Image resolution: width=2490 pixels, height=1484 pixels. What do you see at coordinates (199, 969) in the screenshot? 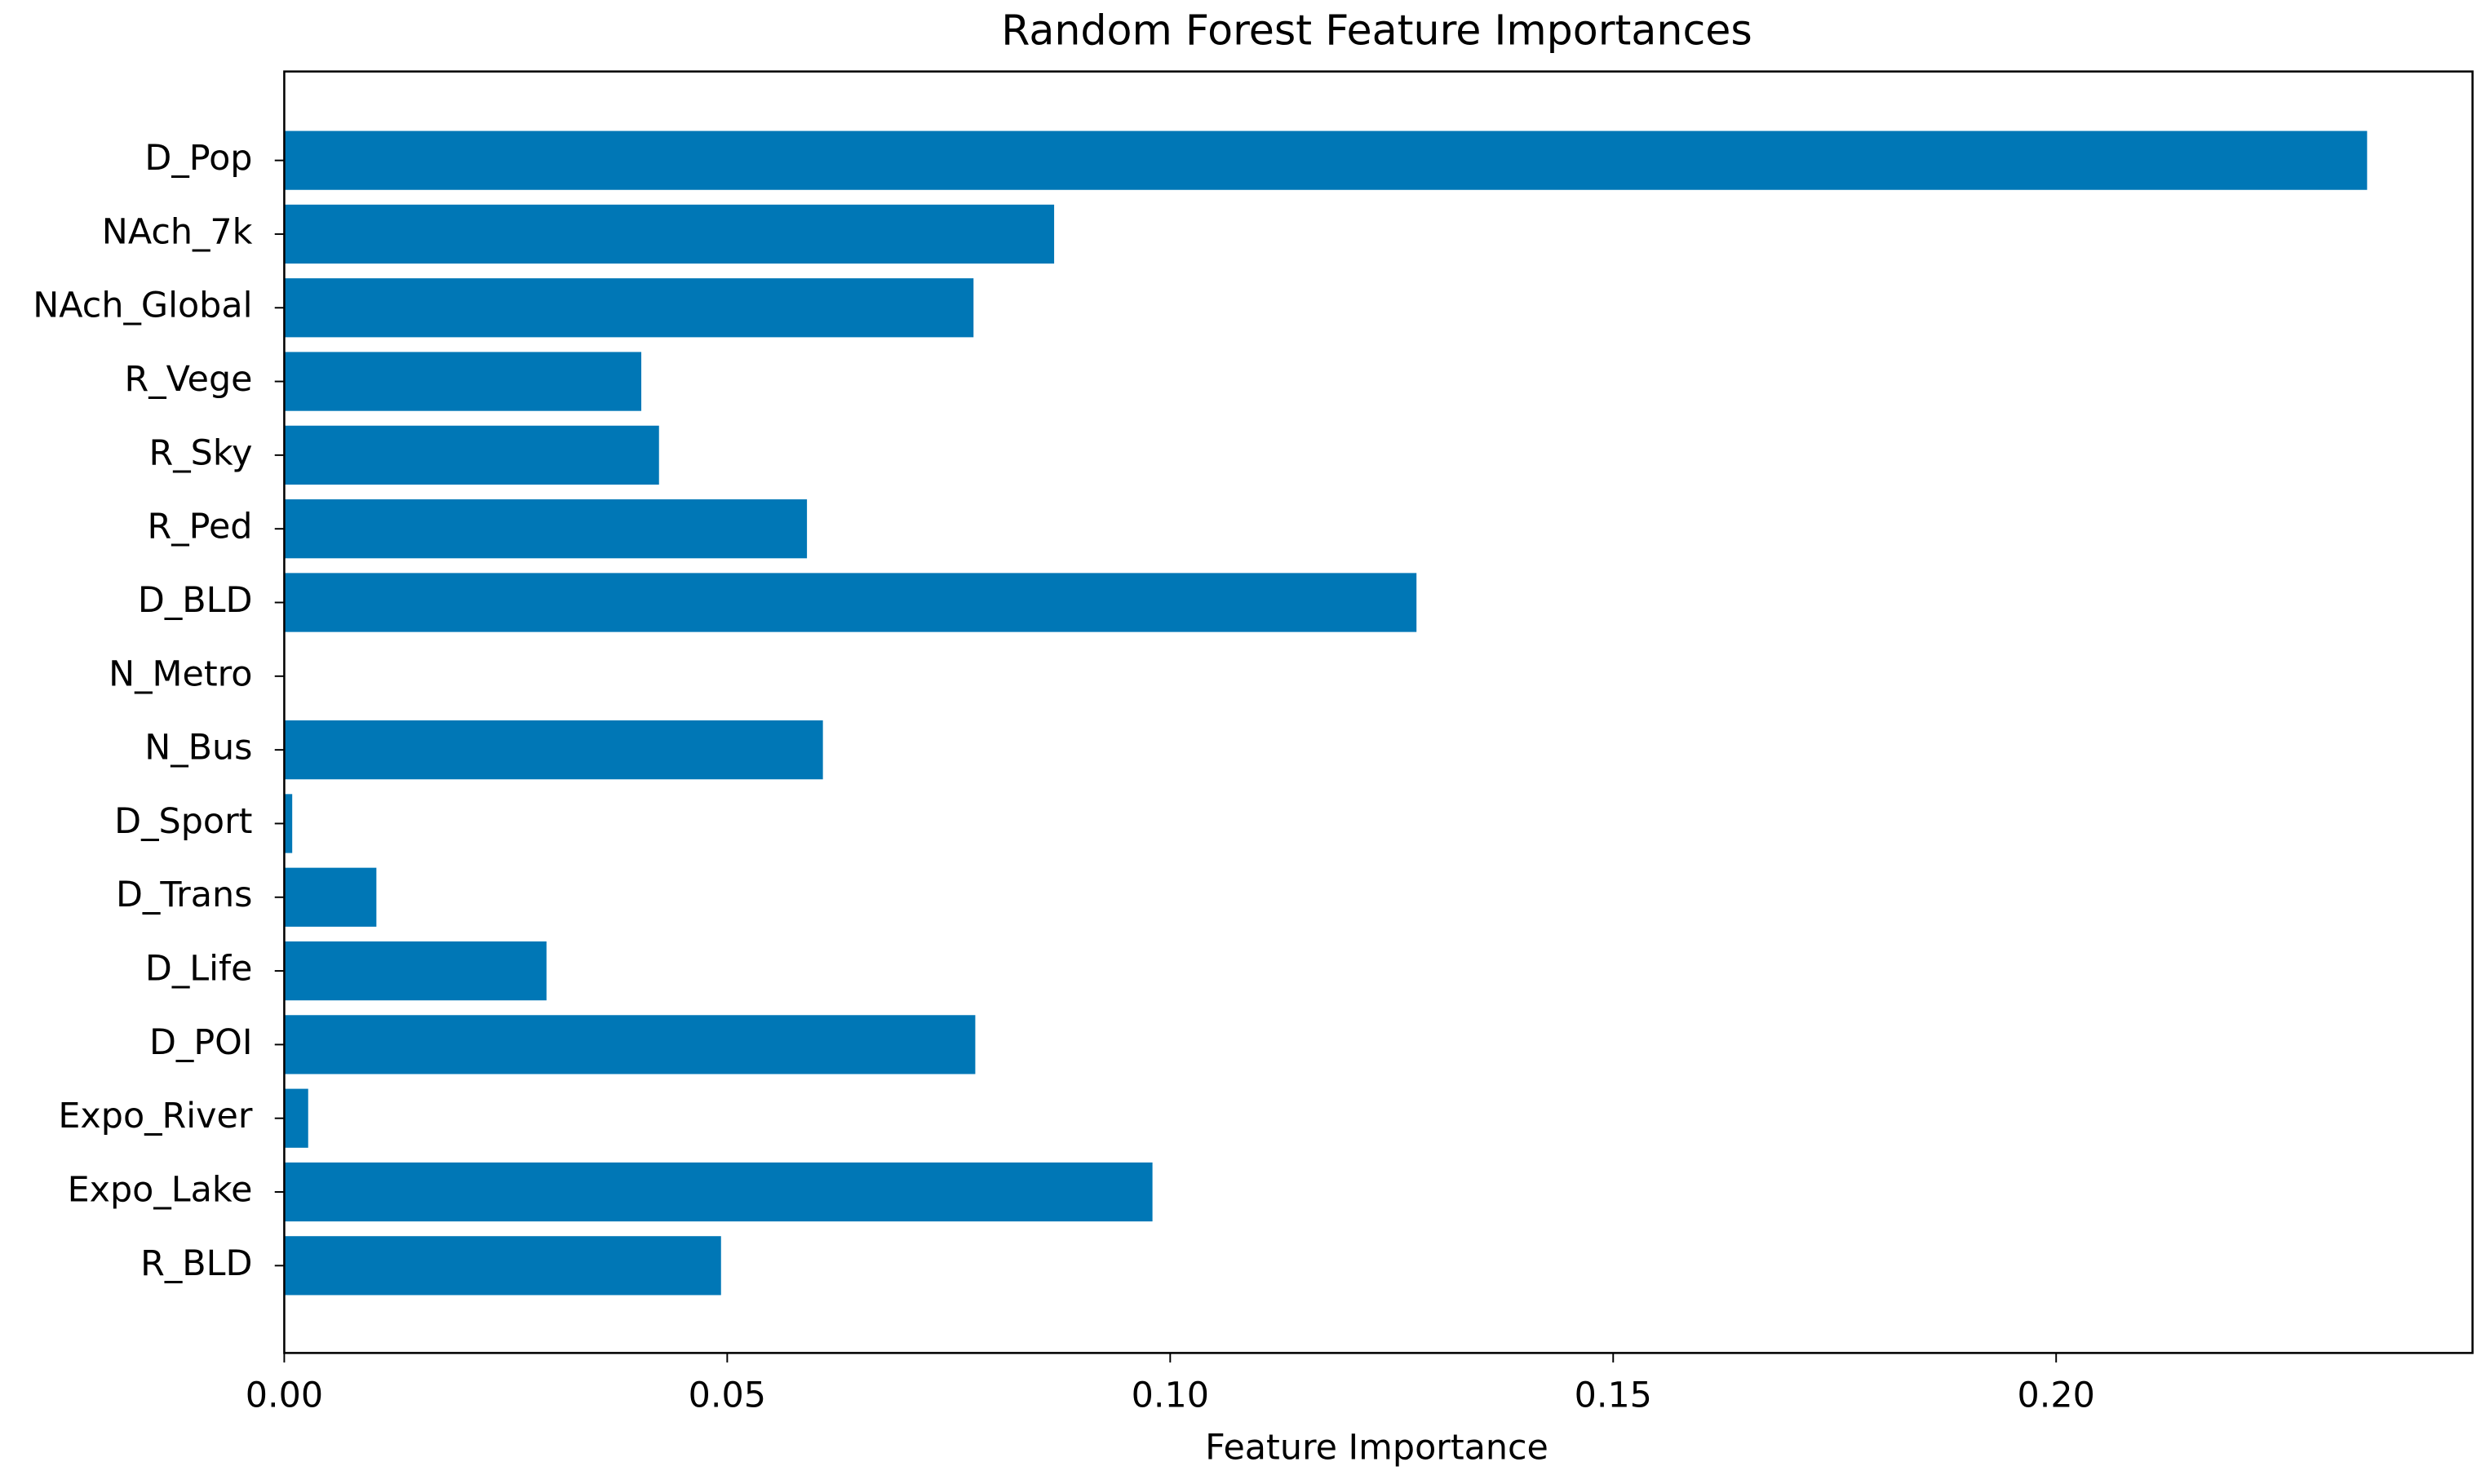
I see `y-tick-label: D_Life` at bounding box center [199, 969].